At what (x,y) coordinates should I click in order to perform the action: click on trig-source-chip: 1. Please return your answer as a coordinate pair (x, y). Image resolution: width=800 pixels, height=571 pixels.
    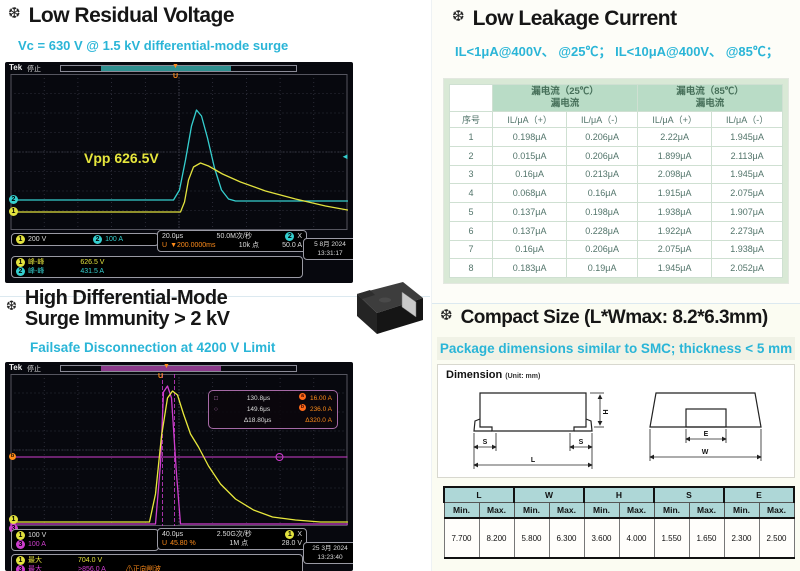
    Looking at the image, I should click on (290, 534).